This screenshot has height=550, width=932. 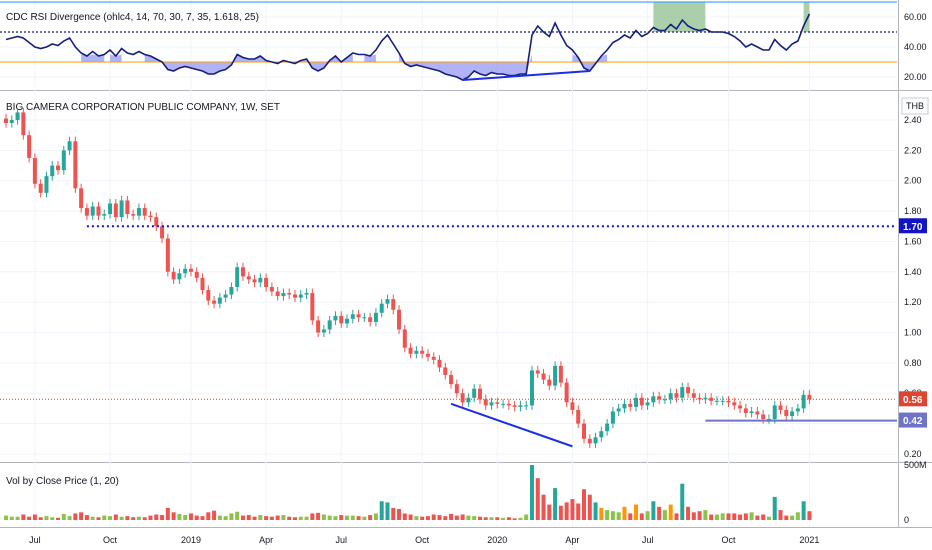 I want to click on price-tick-label: 0.80, so click(x=913, y=363).